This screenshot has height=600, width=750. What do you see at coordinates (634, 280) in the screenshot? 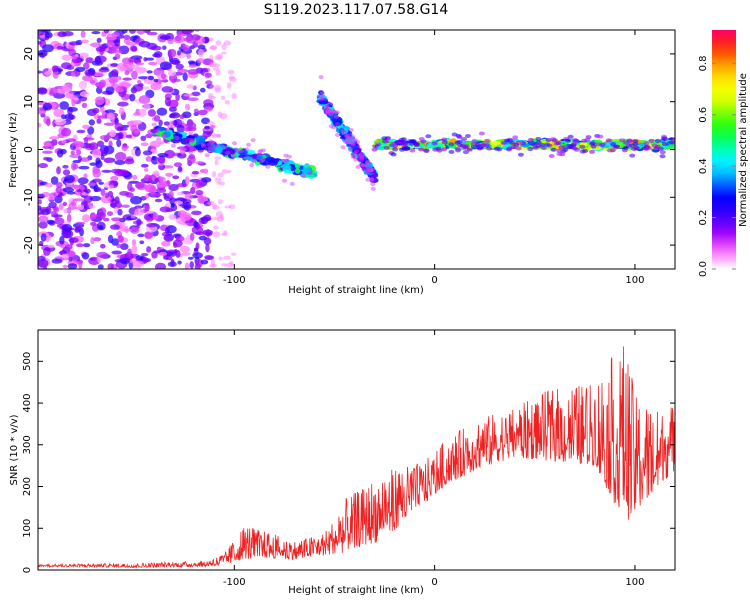
I see `spectrogram-xtick-label: 100` at bounding box center [634, 280].